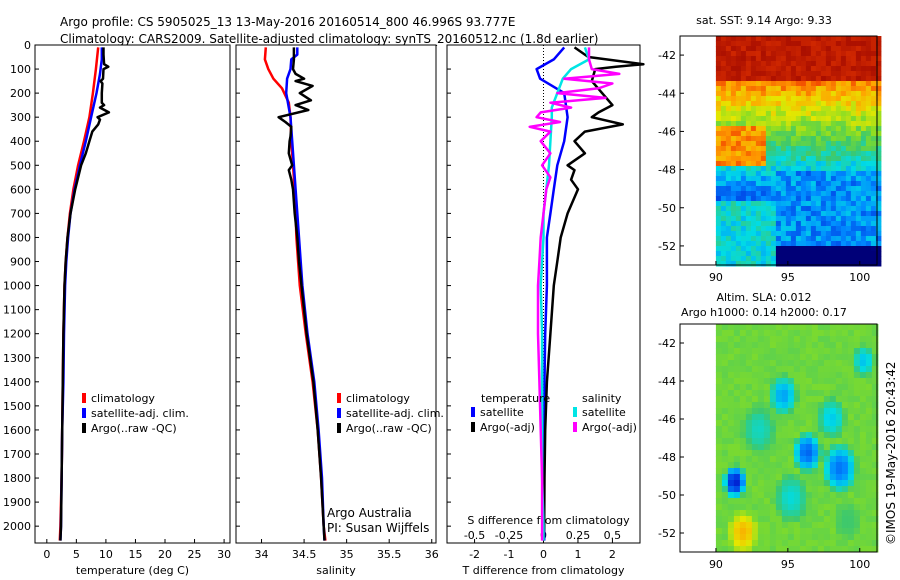  What do you see at coordinates (667, 381) in the screenshot?
I see `sla_map-ytick-label: -44` at bounding box center [667, 381].